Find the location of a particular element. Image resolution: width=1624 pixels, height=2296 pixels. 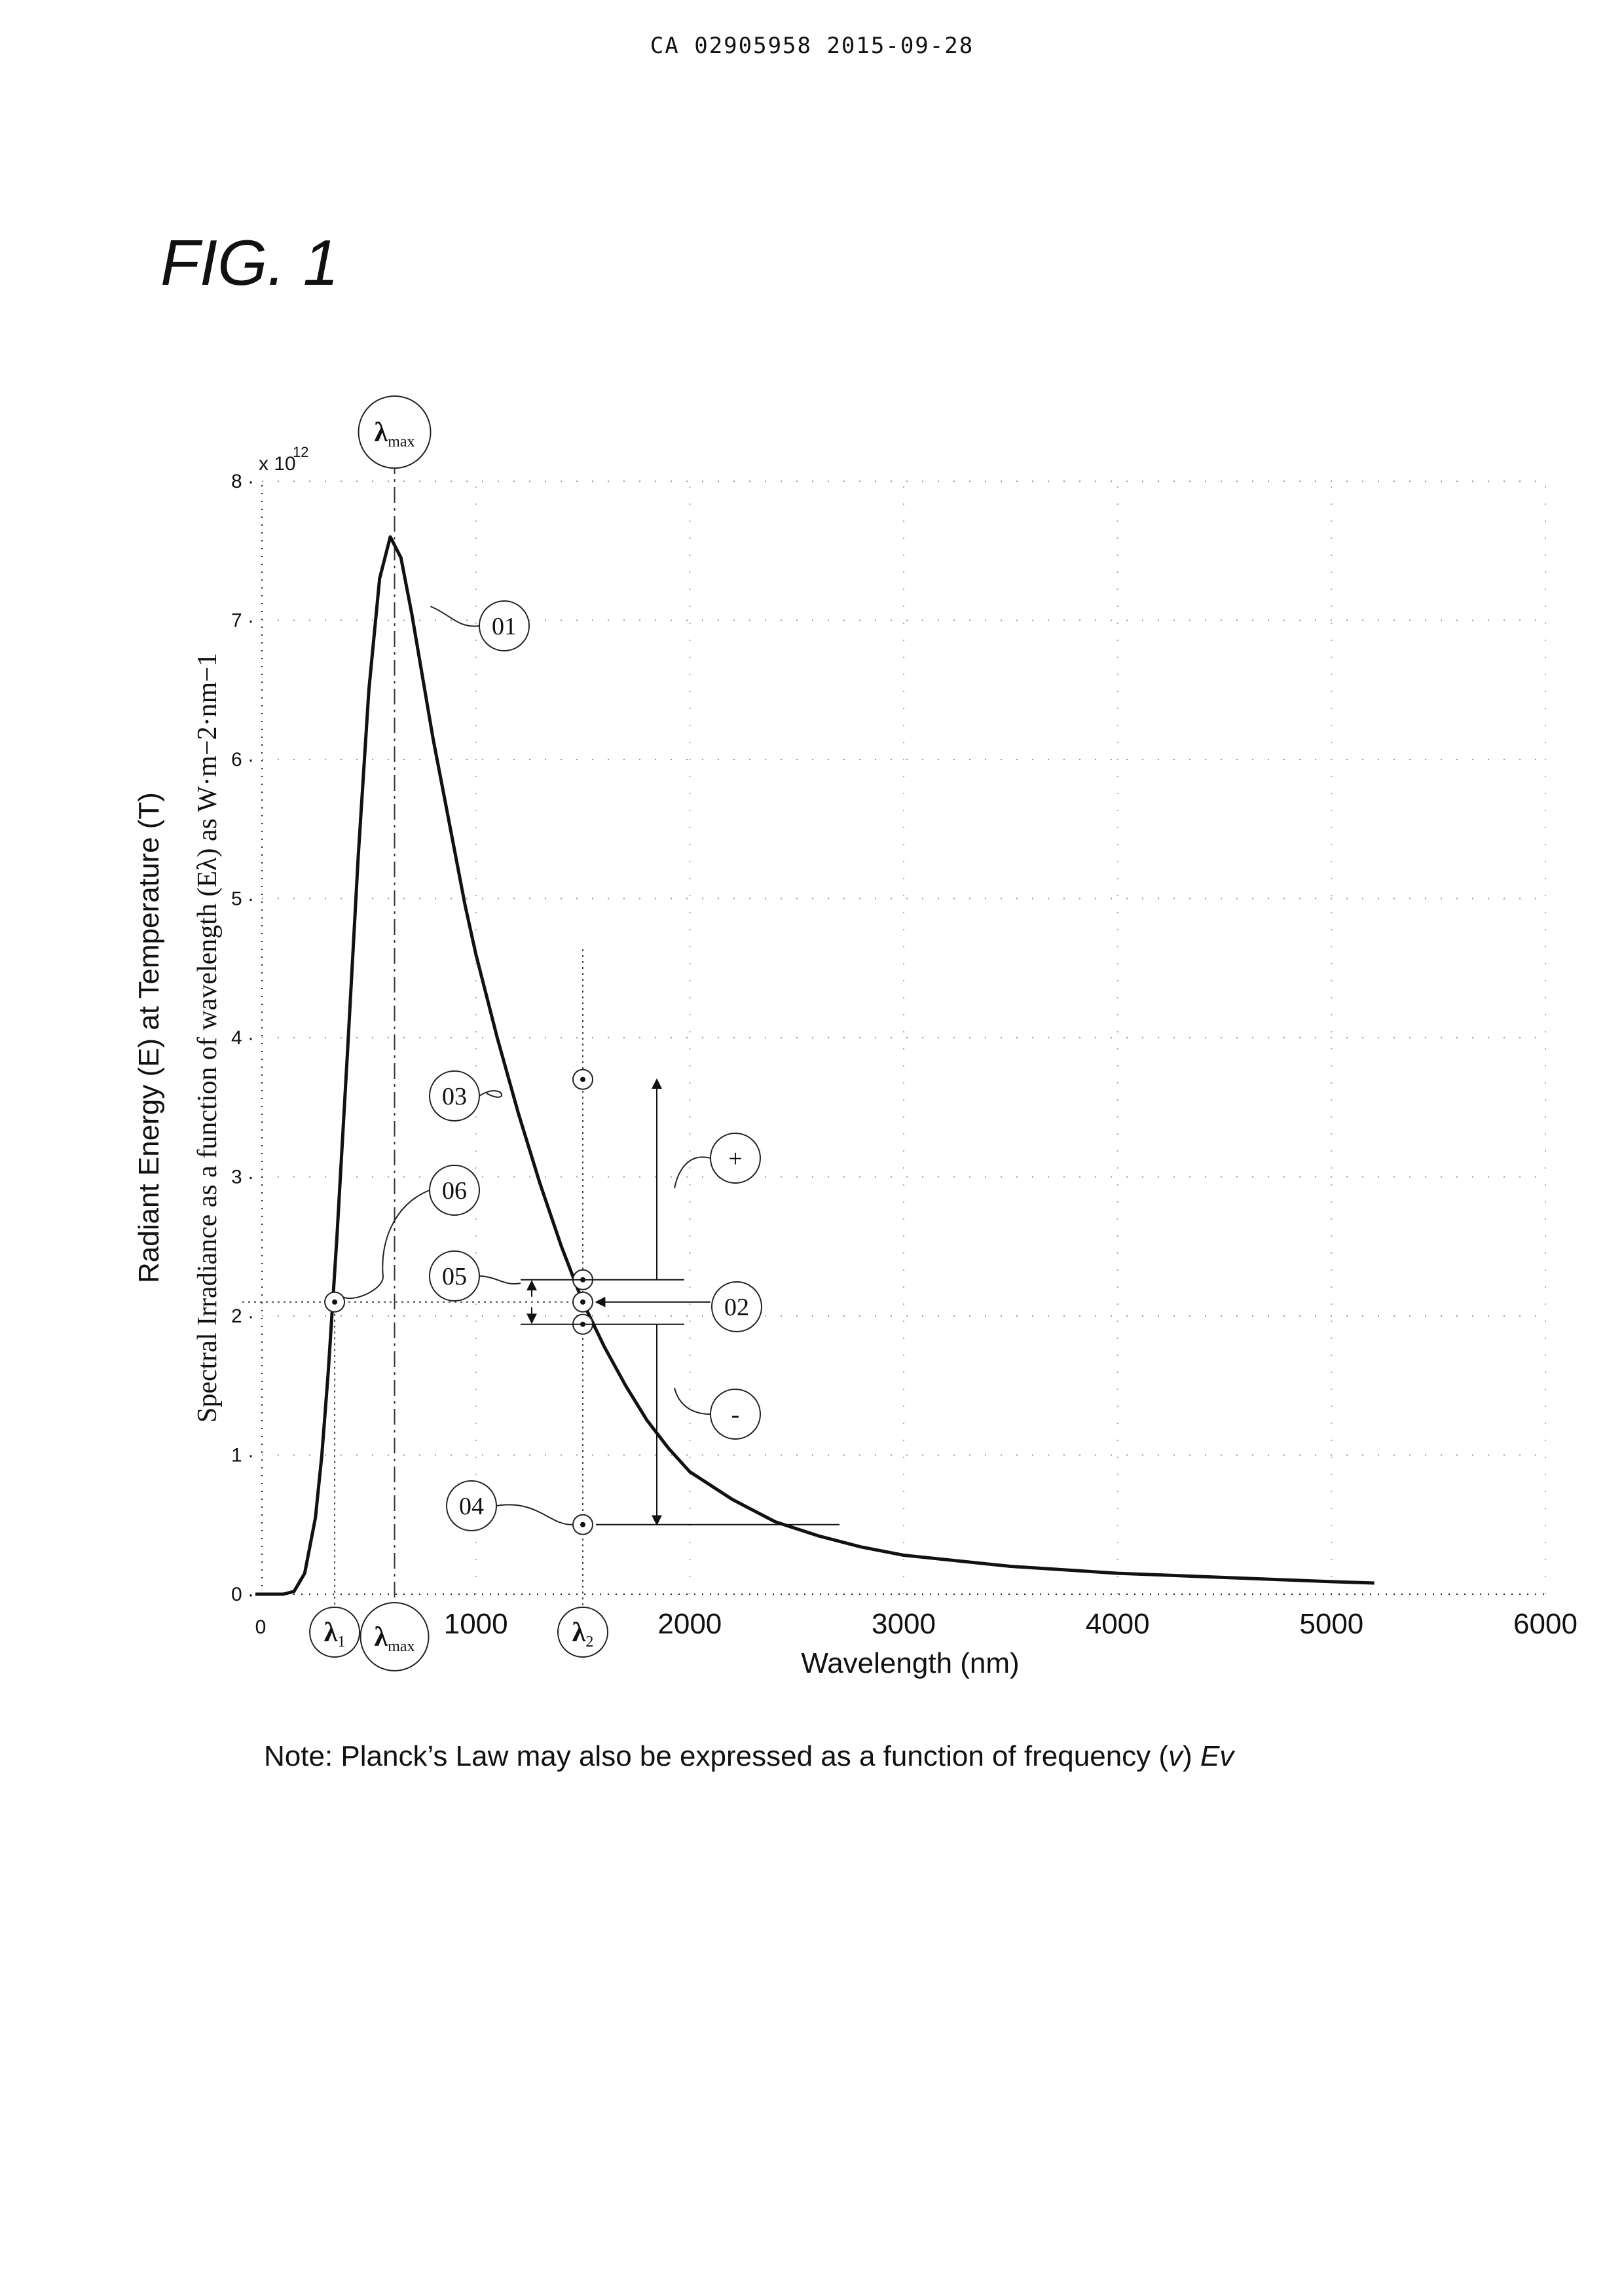

lambda-max-top-symbol: λ is located at coordinates (381, 433).